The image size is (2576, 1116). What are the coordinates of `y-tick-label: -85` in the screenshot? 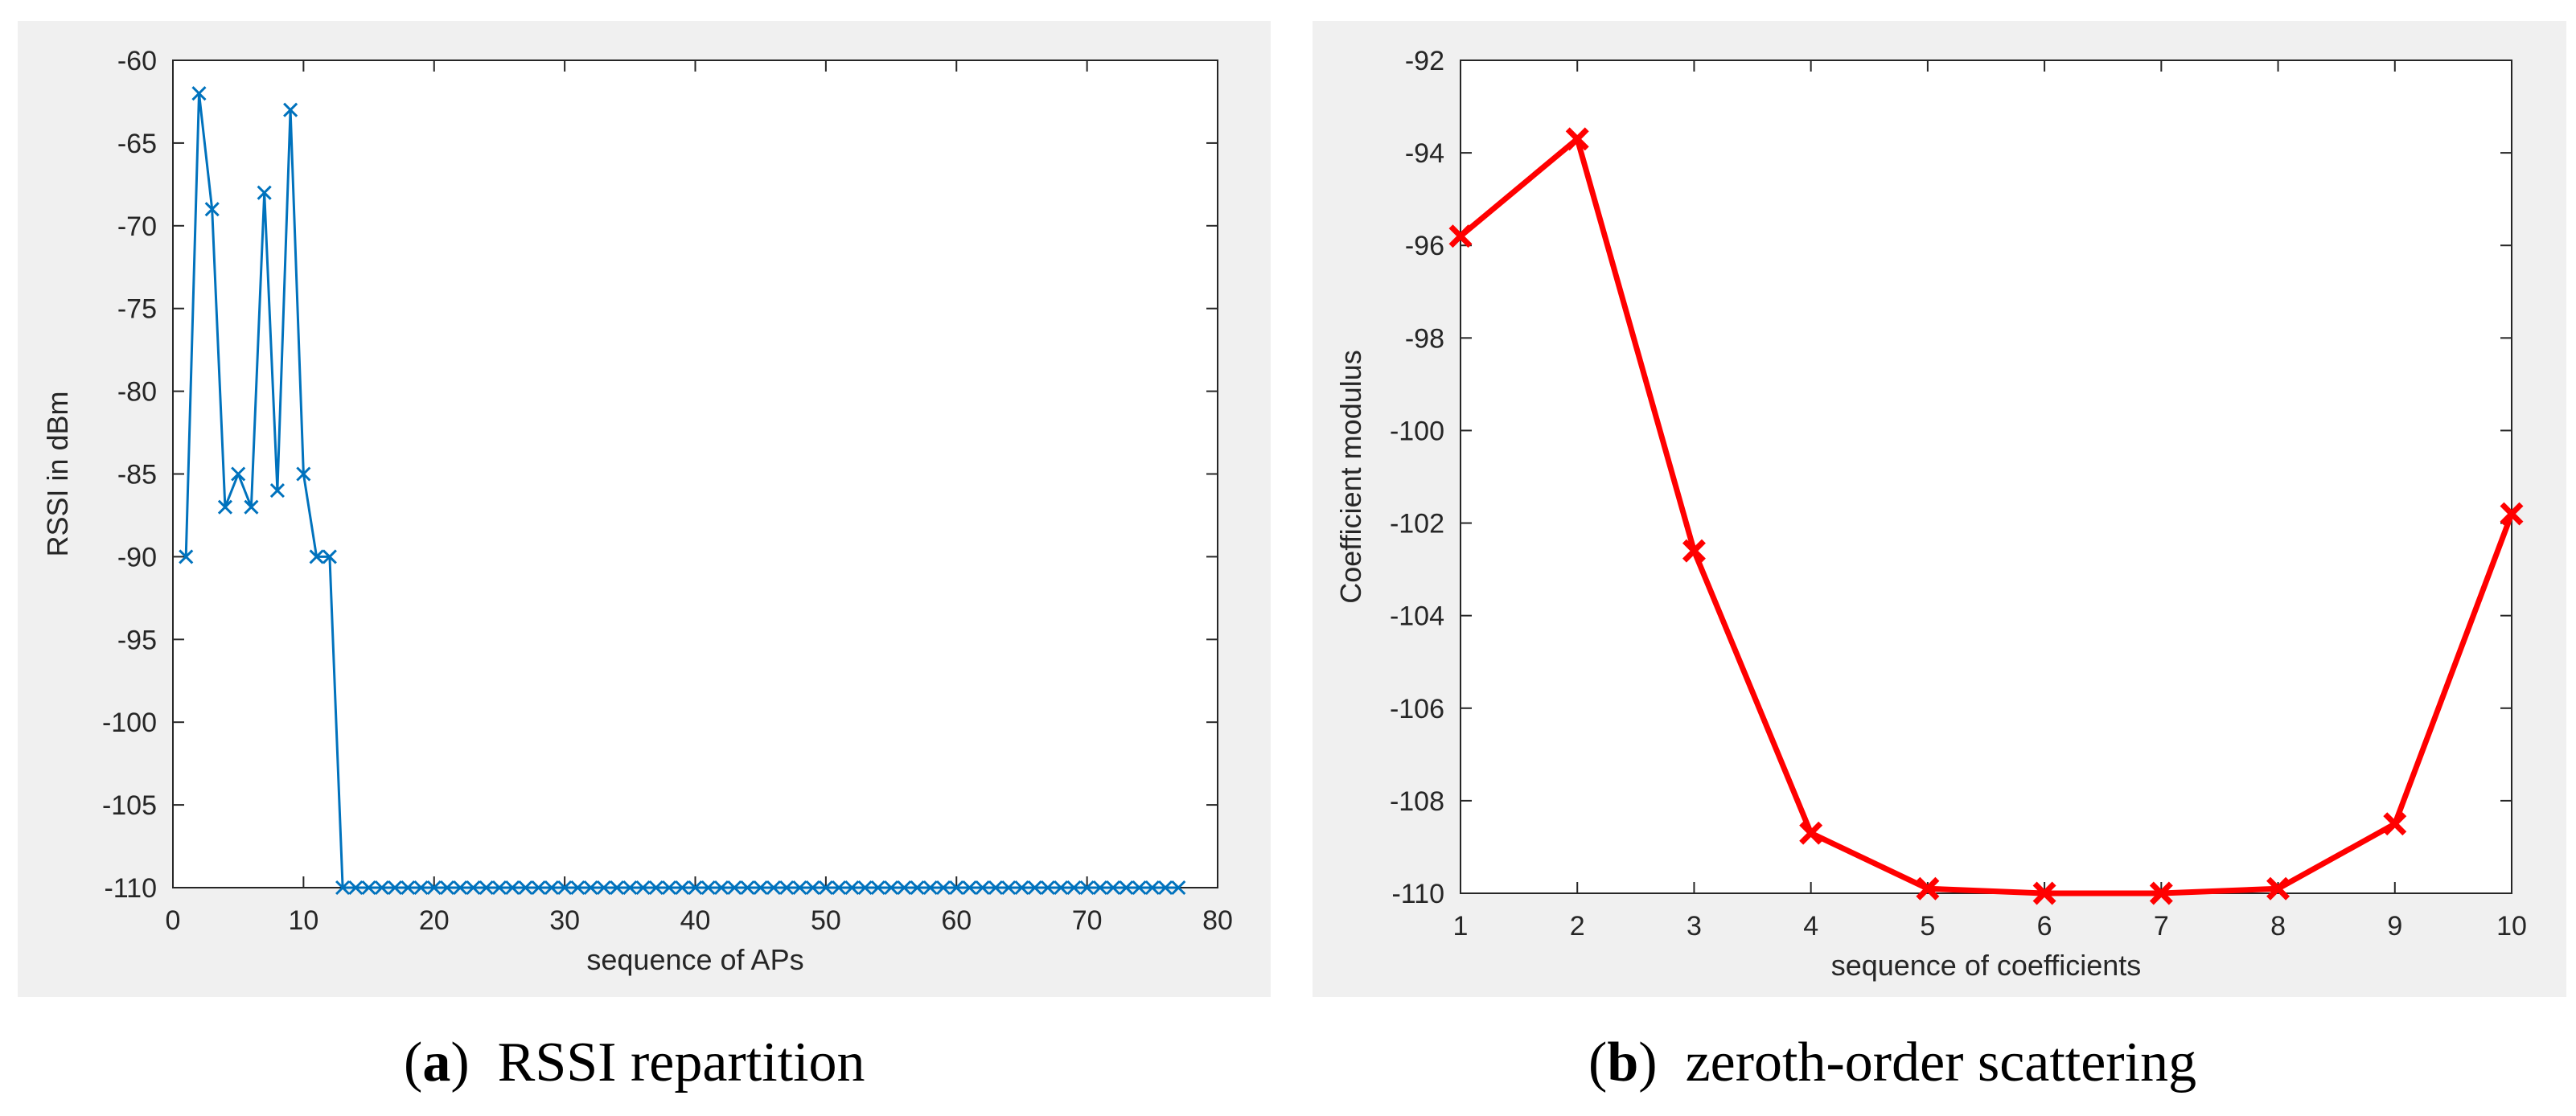 It's located at (137, 475).